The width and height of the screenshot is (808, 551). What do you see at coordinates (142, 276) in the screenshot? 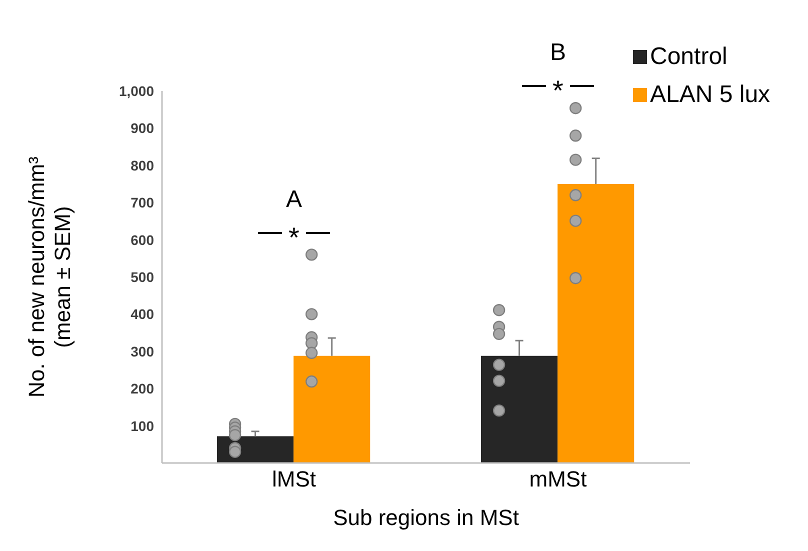
I see `y-tick-label: 500` at bounding box center [142, 276].